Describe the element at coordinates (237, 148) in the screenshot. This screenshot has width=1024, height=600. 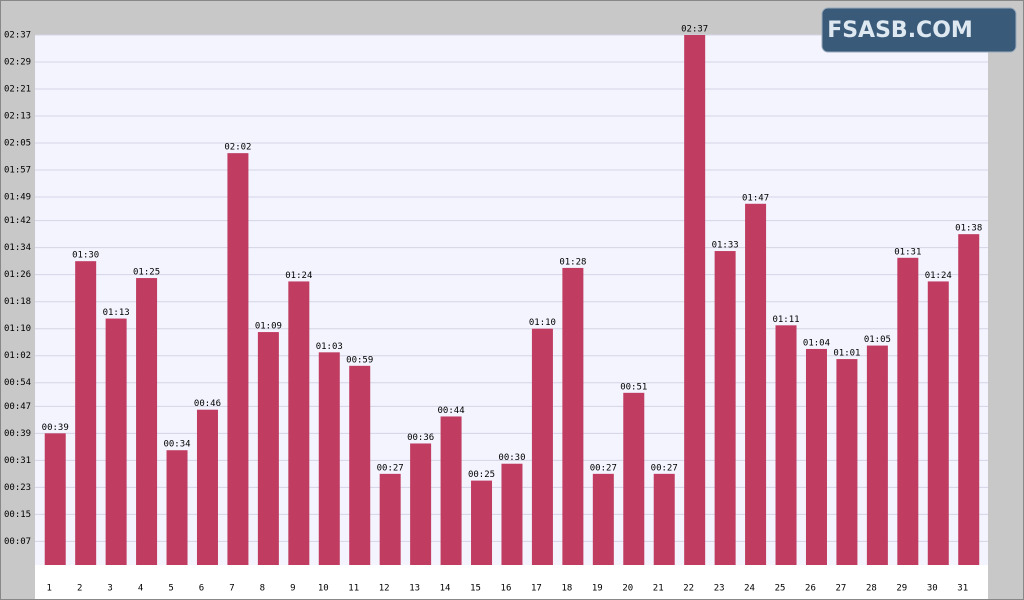
I see `value-label: 02:02` at that location.